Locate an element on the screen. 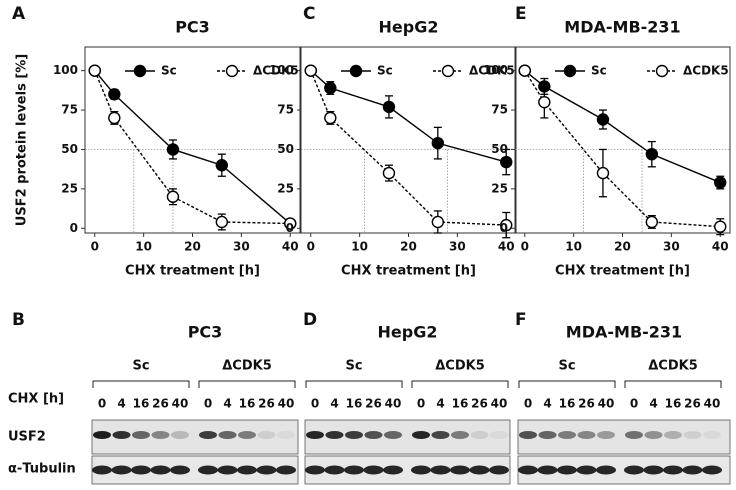 The height and width of the screenshot is (490, 736). panel-letter: F is located at coordinates (521, 320).